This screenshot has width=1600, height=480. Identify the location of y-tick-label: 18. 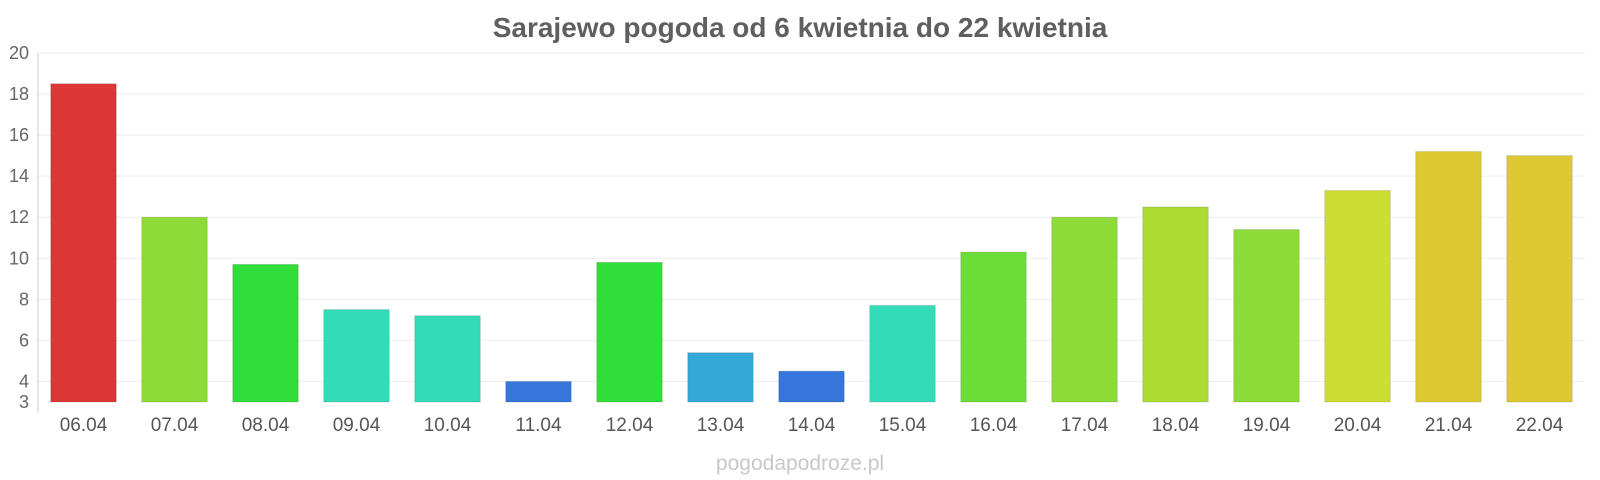
(19, 94).